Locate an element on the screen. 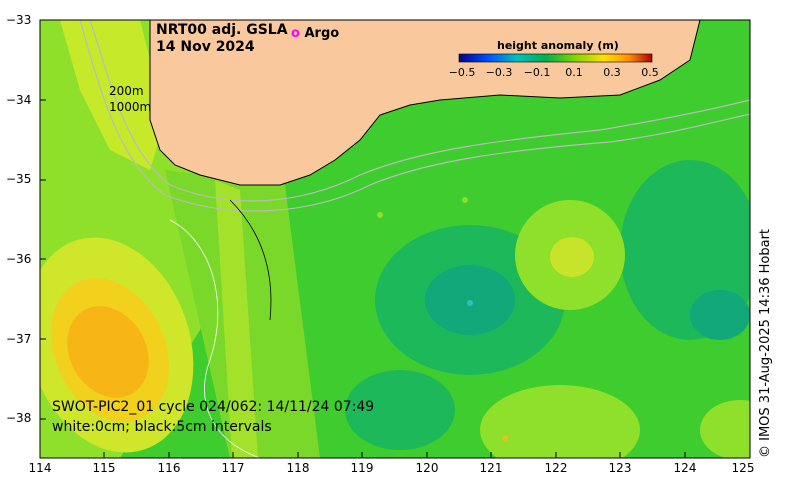  depth-label-1000m: 1000m is located at coordinates (130, 107).